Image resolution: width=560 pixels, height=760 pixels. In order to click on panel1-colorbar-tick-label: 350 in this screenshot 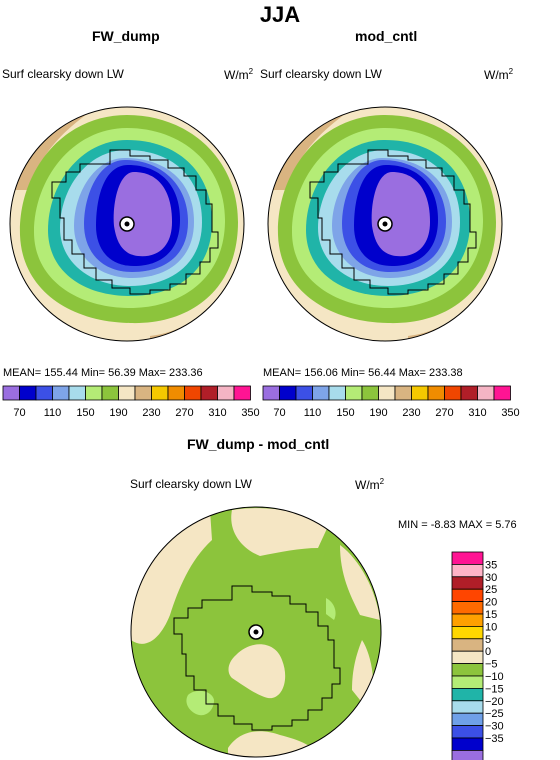, I will do `click(250, 413)`.